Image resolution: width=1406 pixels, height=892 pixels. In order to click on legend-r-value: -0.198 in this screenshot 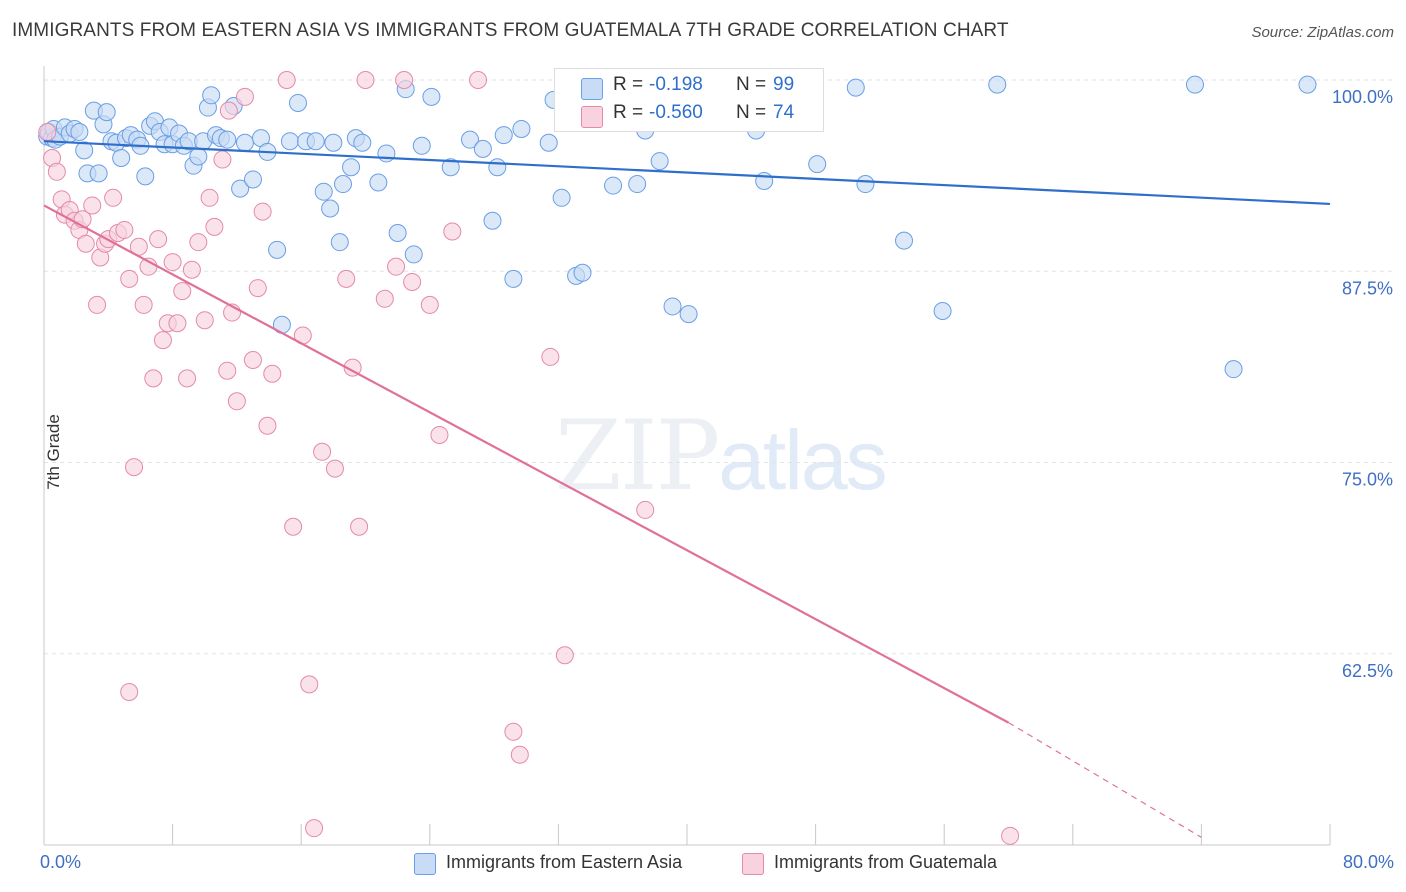, I will do `click(676, 84)`.